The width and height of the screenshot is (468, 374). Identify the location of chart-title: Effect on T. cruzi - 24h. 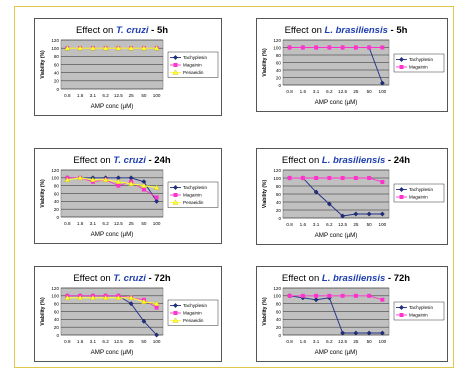
(122, 160).